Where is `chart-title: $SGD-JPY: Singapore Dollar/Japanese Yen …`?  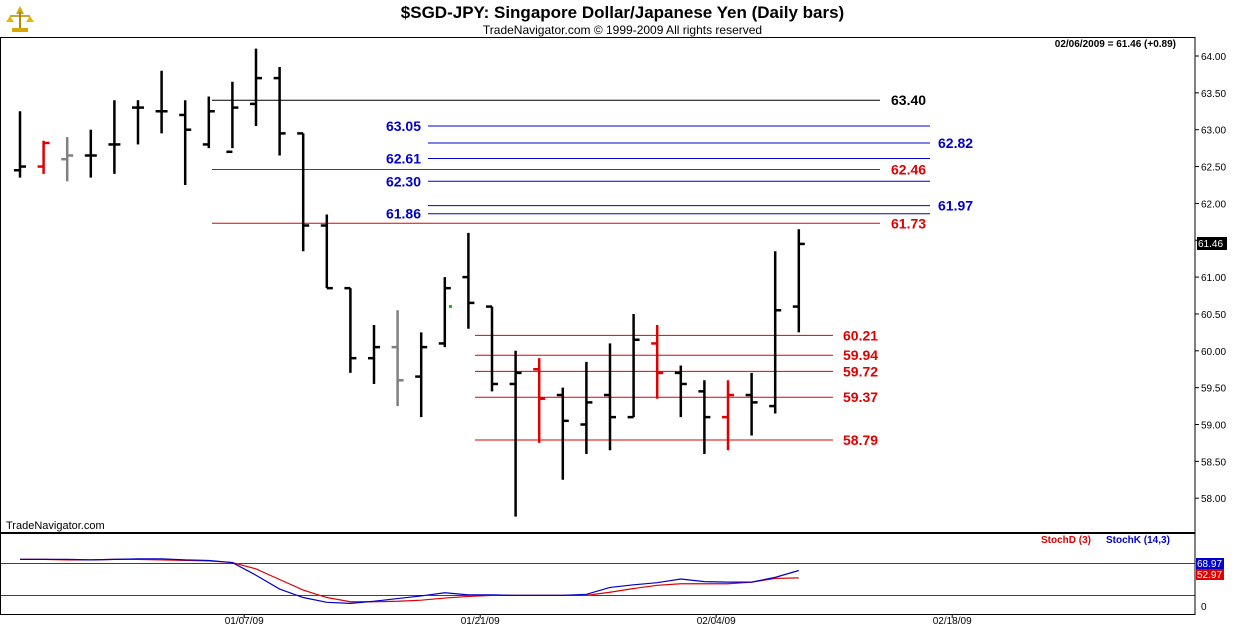 chart-title: $SGD-JPY: Singapore Dollar/Japanese Yen … is located at coordinates (622, 12).